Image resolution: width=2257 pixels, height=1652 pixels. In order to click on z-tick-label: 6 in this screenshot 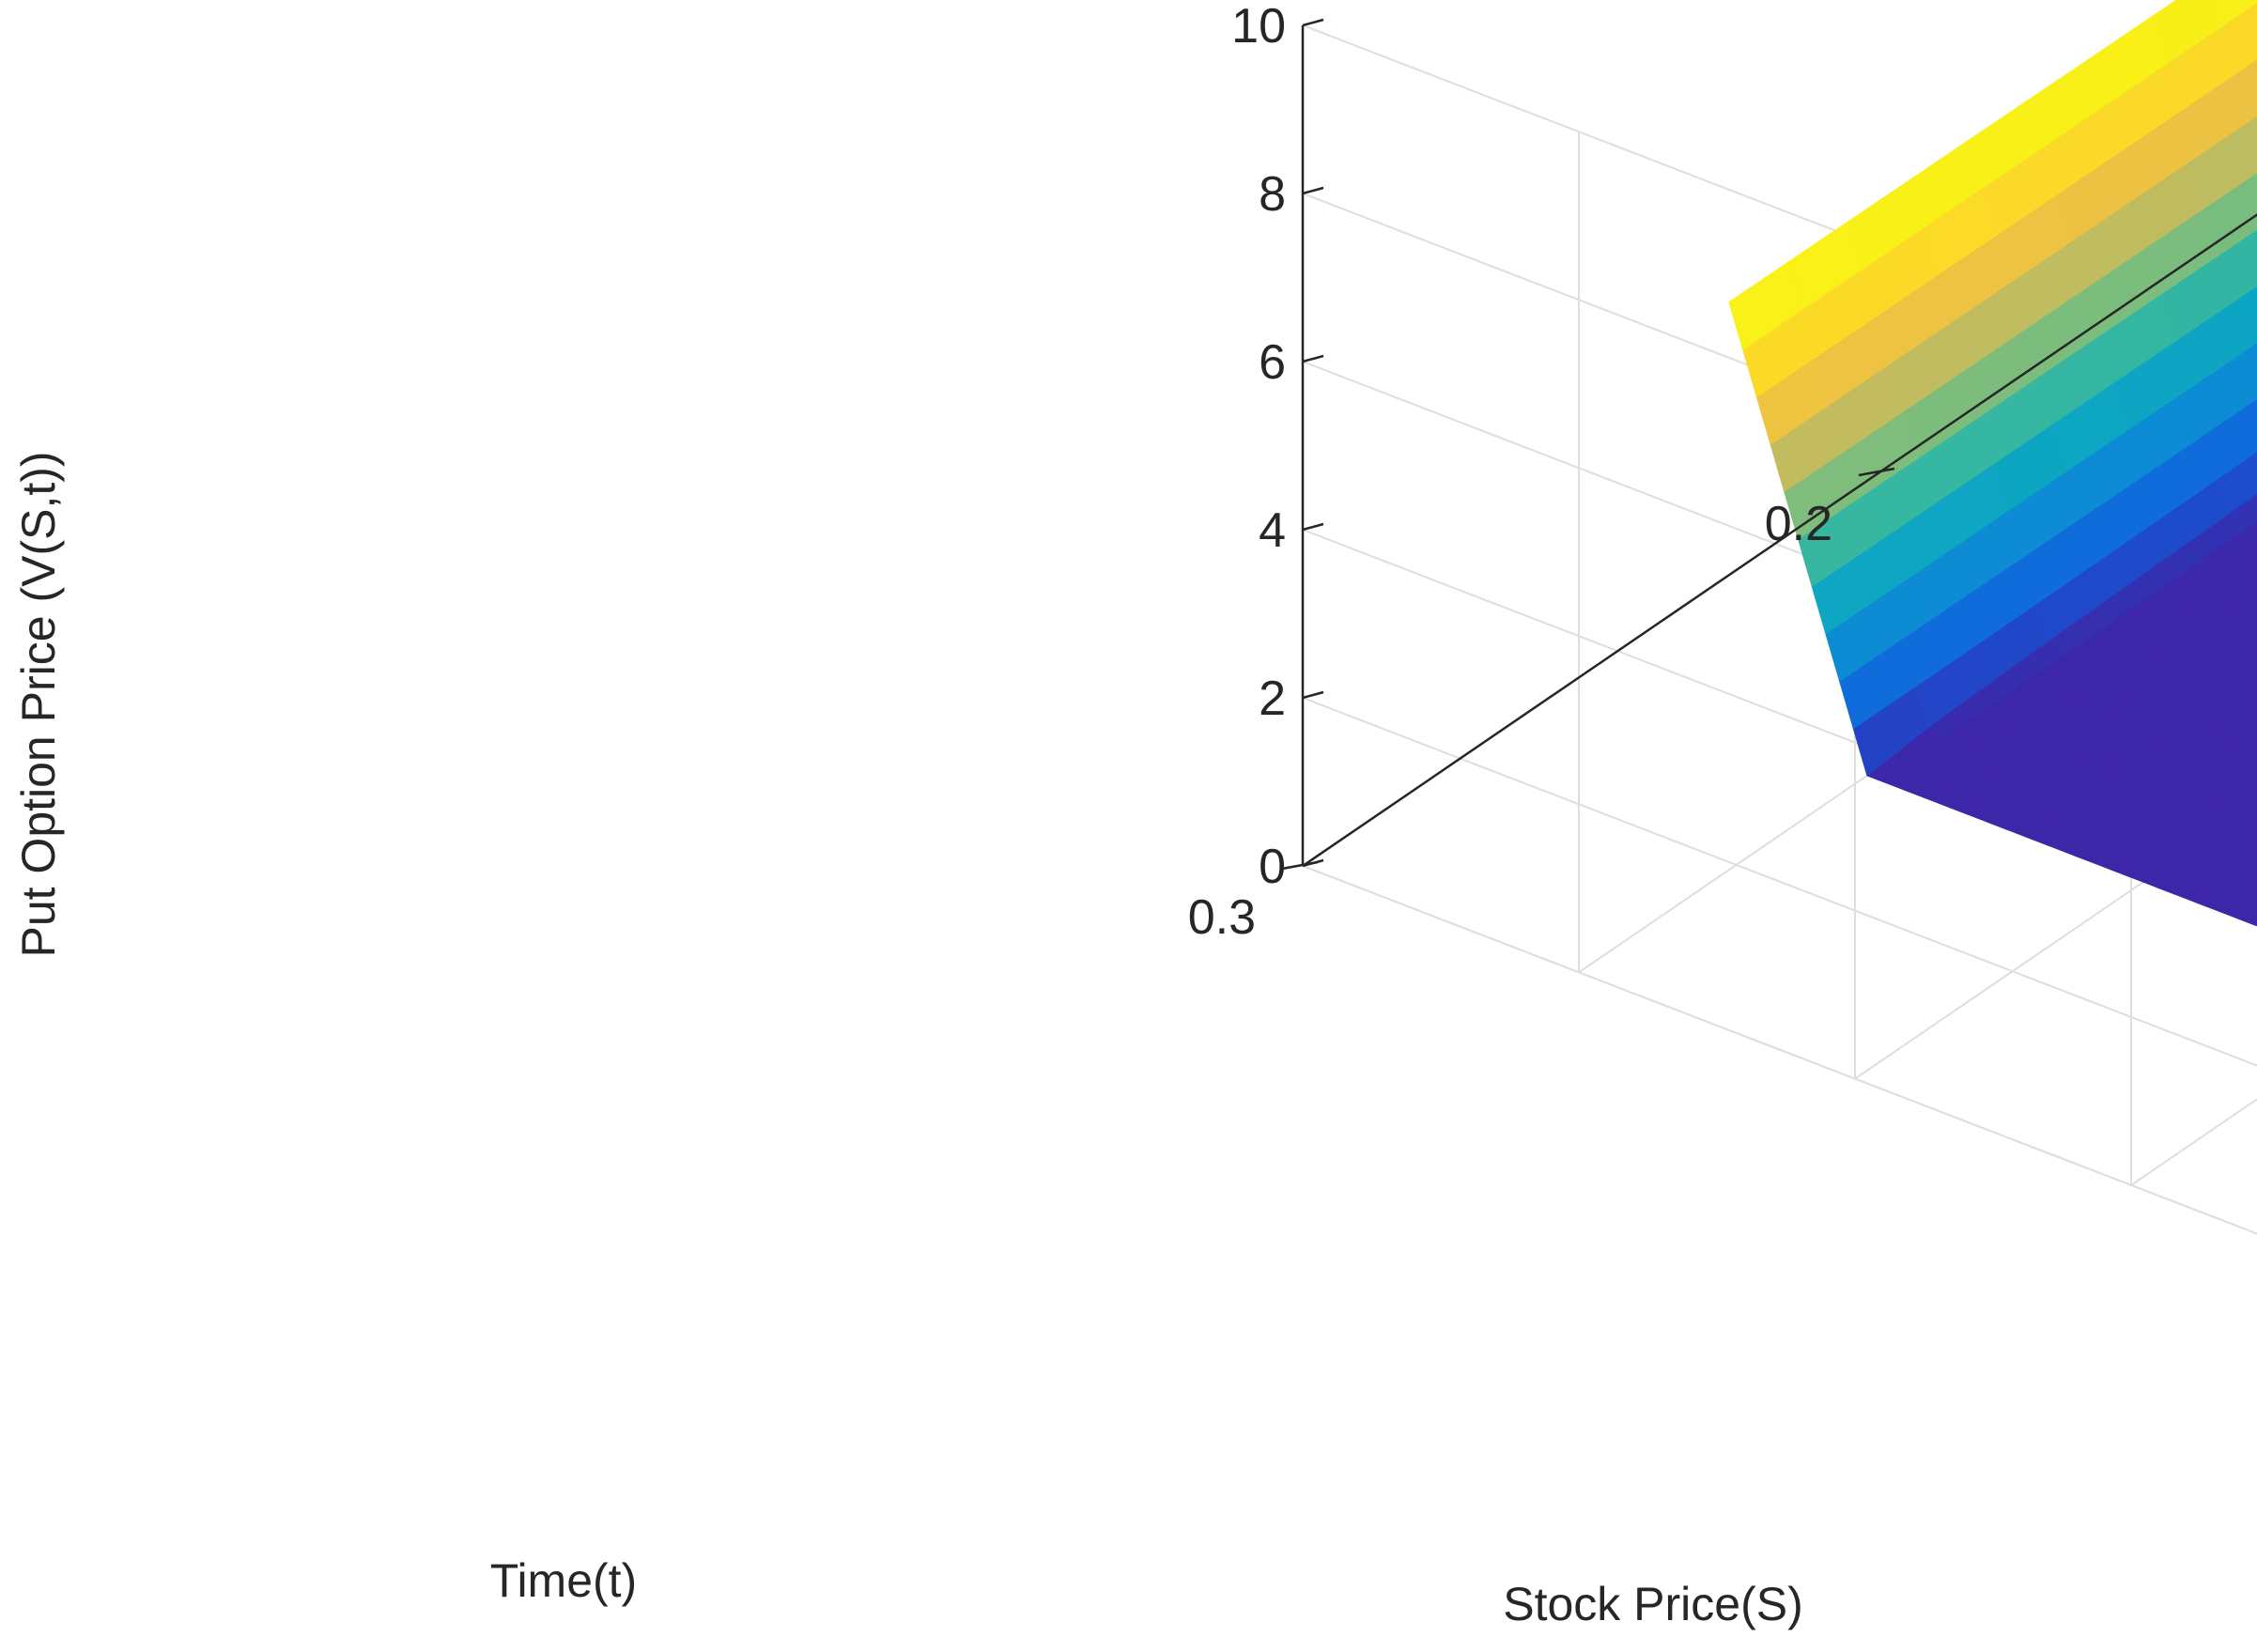, I will do `click(1272, 362)`.